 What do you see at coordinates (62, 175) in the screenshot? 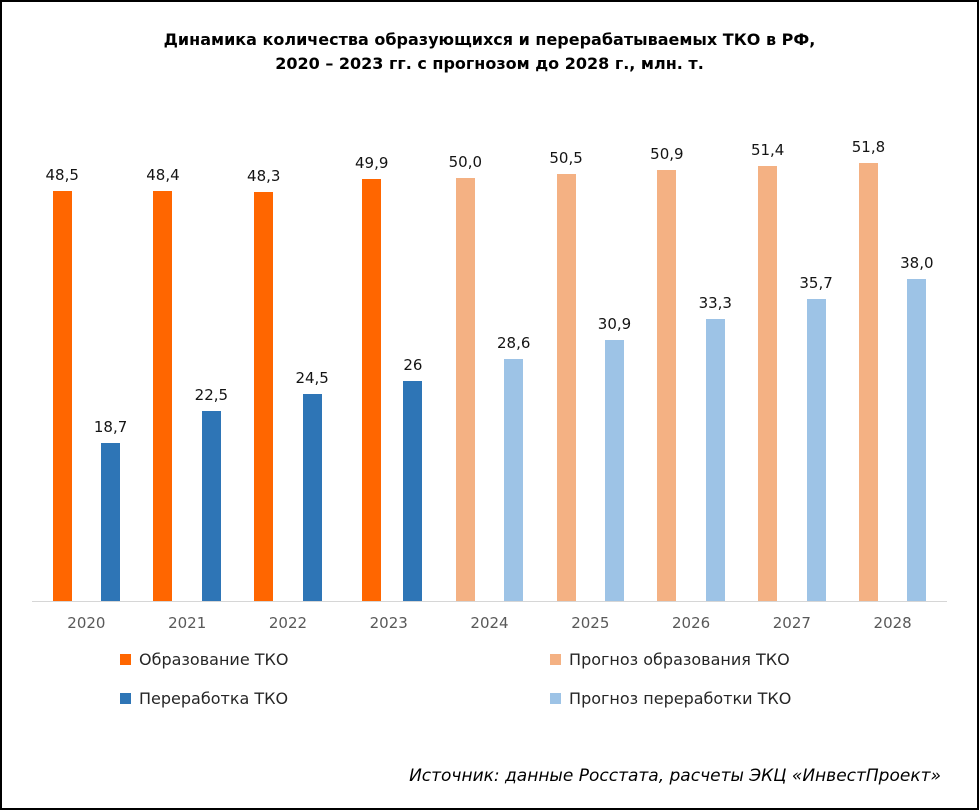
I see `bar-value-label: 48,5` at bounding box center [62, 175].